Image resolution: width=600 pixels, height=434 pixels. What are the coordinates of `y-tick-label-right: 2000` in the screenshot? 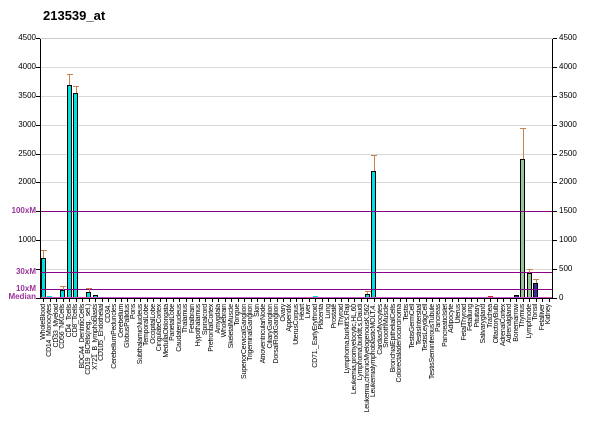 It's located at (568, 182).